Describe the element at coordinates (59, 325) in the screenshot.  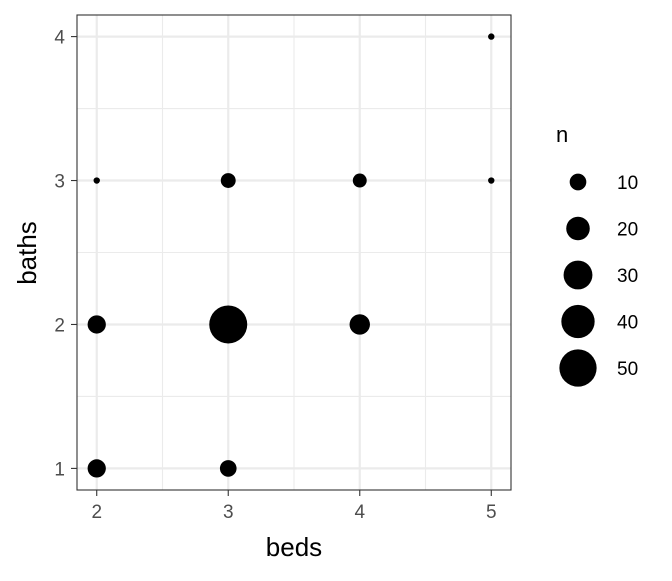
I see `y-tick-label: 2` at that location.